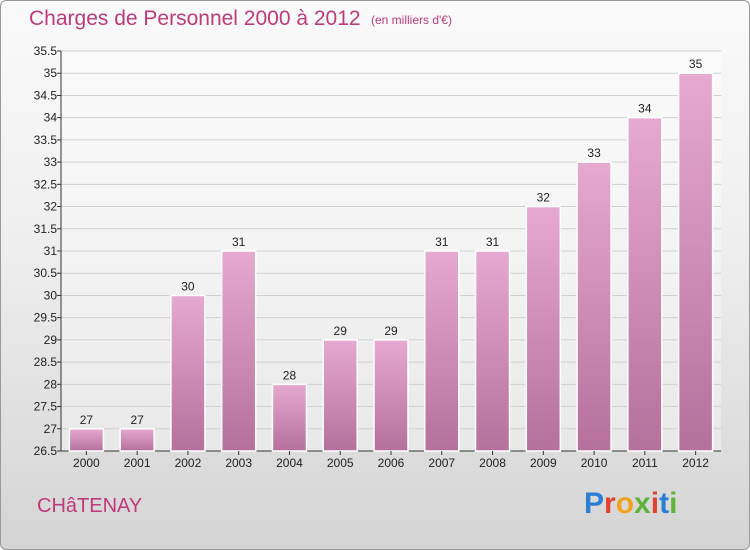 Image resolution: width=750 pixels, height=550 pixels. What do you see at coordinates (46, 51) in the screenshot?
I see `y-tick-label: 35.5` at bounding box center [46, 51].